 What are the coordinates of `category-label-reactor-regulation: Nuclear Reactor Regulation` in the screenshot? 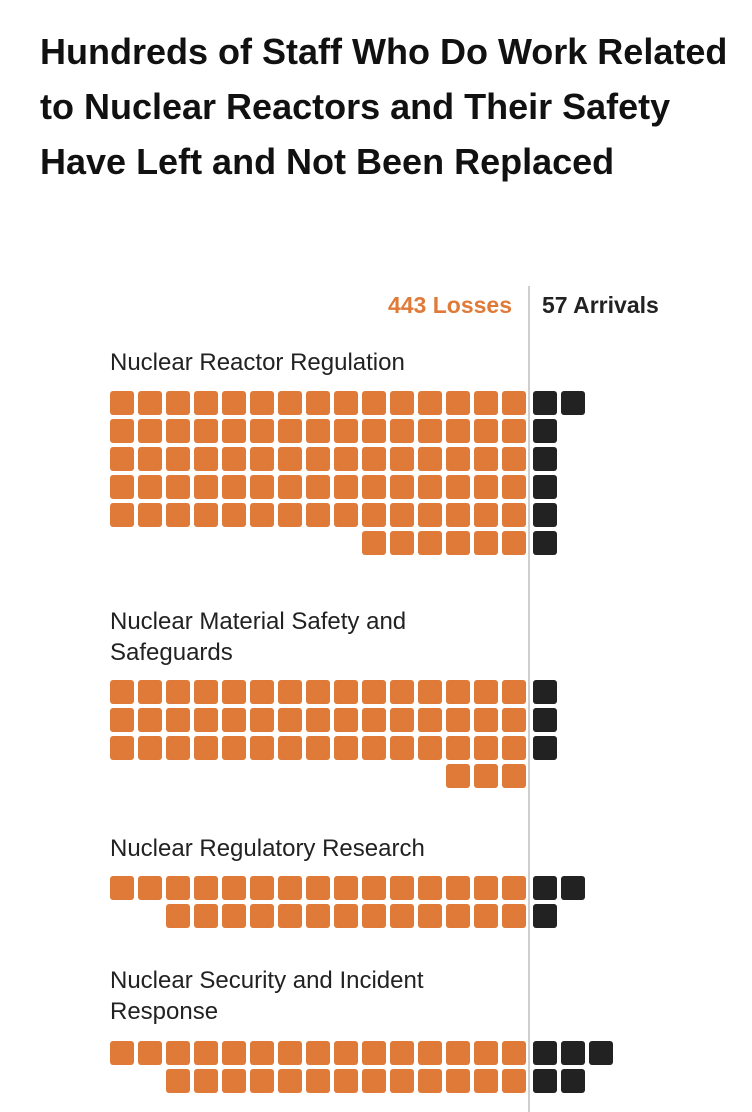 It's located at (257, 362).